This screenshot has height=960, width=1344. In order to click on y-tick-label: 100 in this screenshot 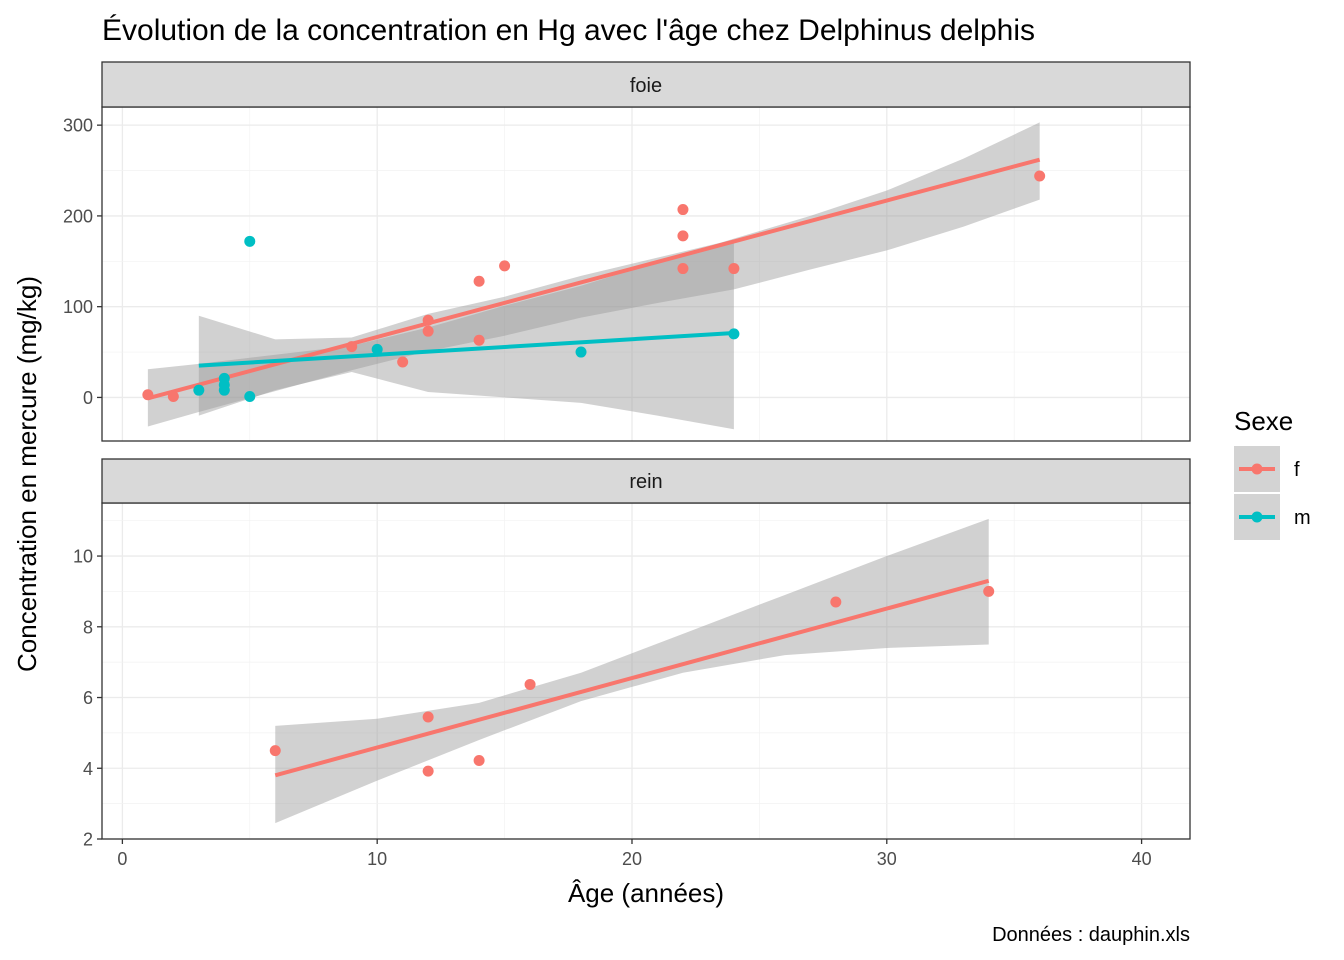, I will do `click(78, 307)`.